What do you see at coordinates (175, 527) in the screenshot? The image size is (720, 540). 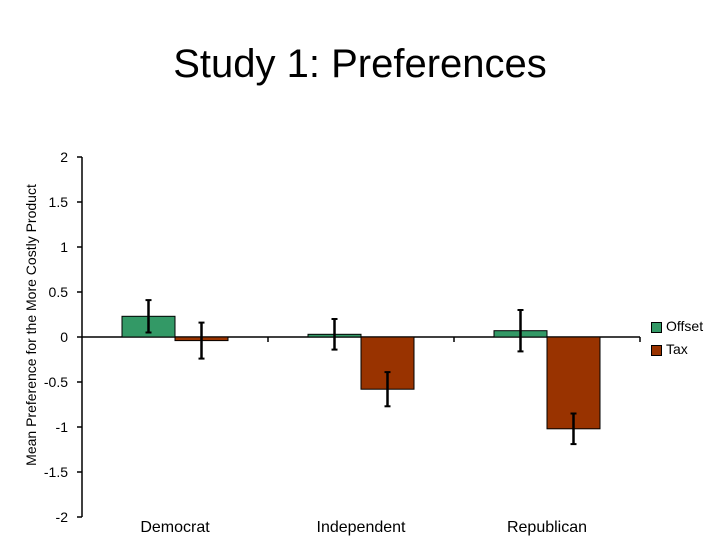 I see `x-category-label: Democrat` at bounding box center [175, 527].